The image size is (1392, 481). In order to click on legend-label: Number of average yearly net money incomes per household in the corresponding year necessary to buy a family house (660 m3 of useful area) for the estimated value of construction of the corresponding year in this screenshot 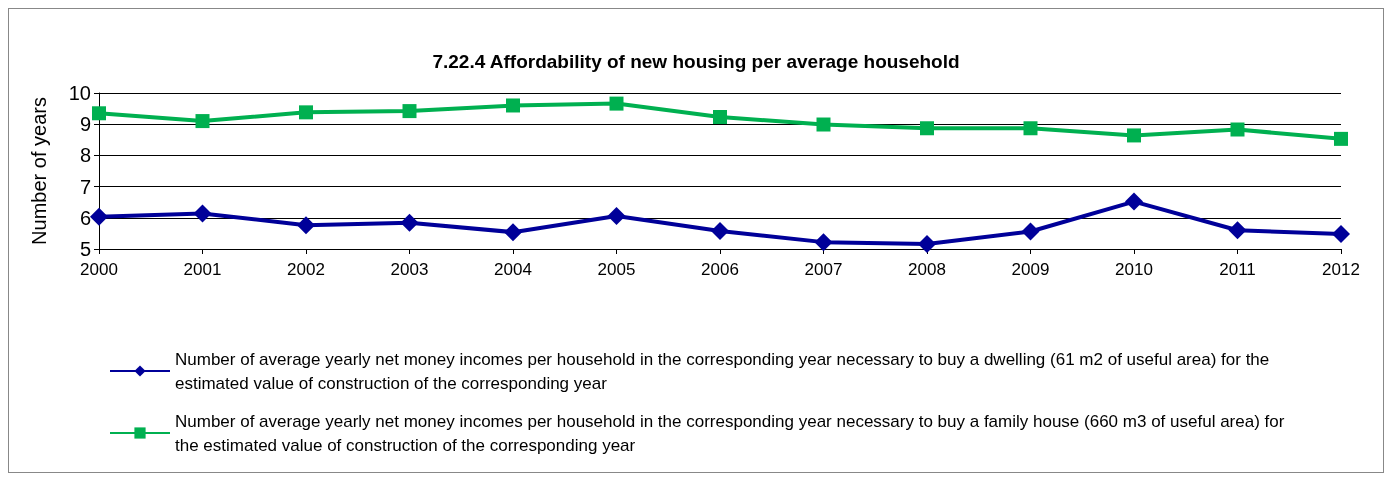, I will do `click(732, 433)`.